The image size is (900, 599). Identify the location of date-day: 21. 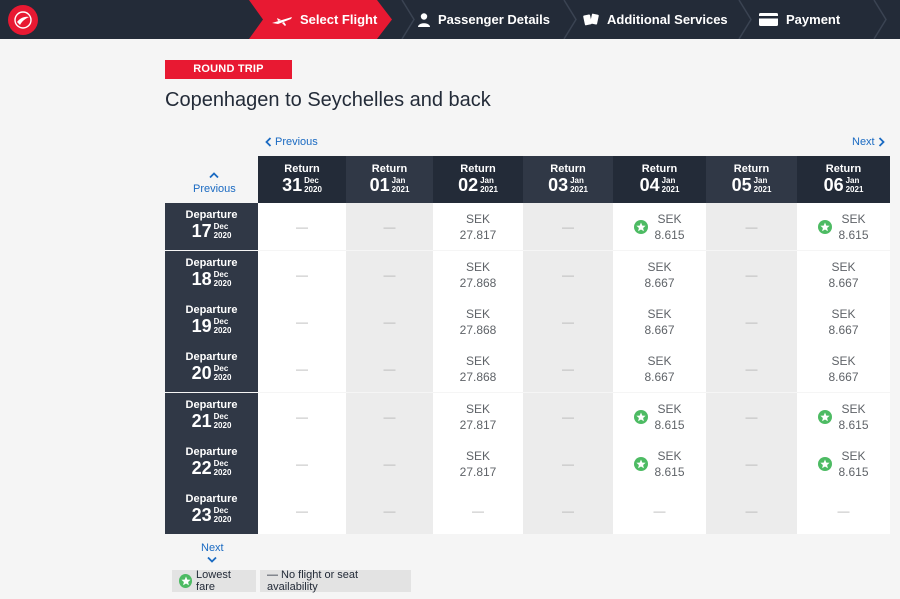
(201, 421).